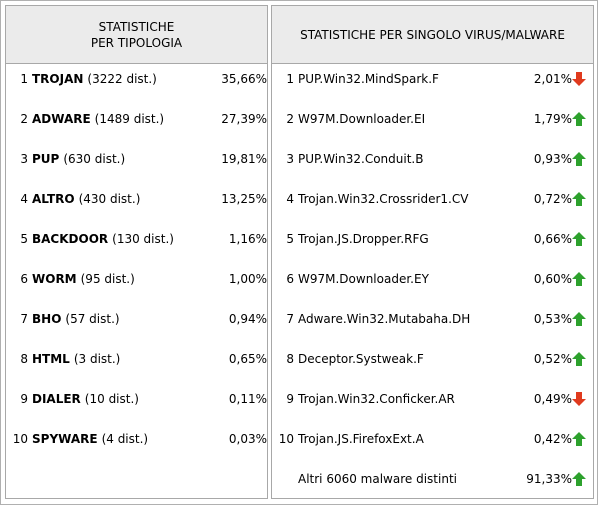 The image size is (598, 505). What do you see at coordinates (53, 199) in the screenshot?
I see `type-name: ALTRO` at bounding box center [53, 199].